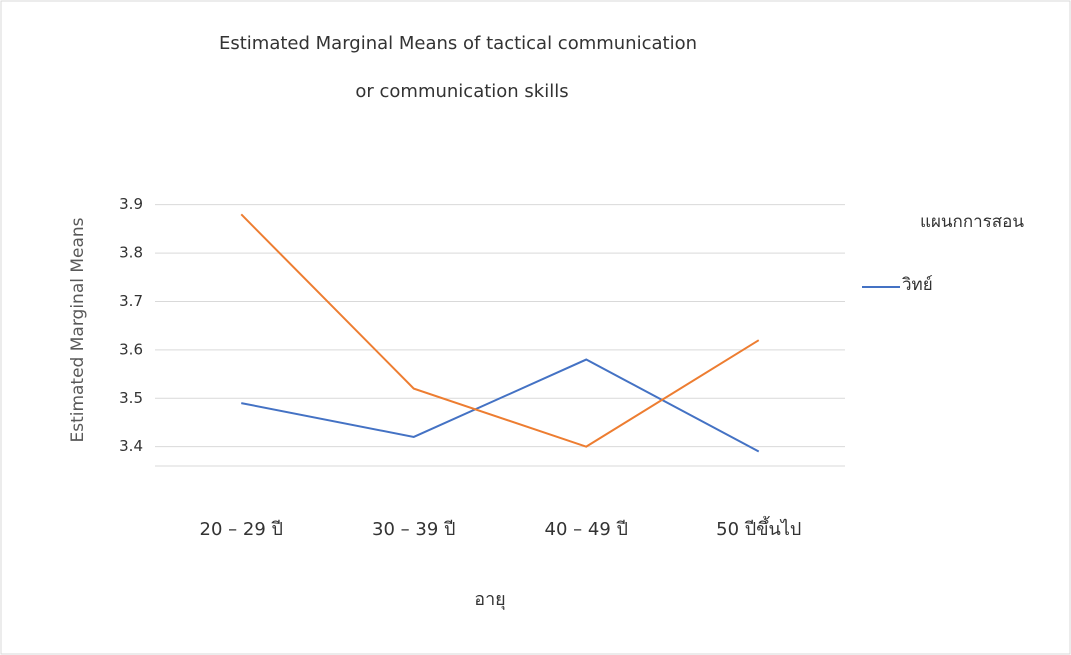 The width and height of the screenshot is (1071, 655). What do you see at coordinates (131, 446) in the screenshot?
I see `y-tick-label: 3.4` at bounding box center [131, 446].